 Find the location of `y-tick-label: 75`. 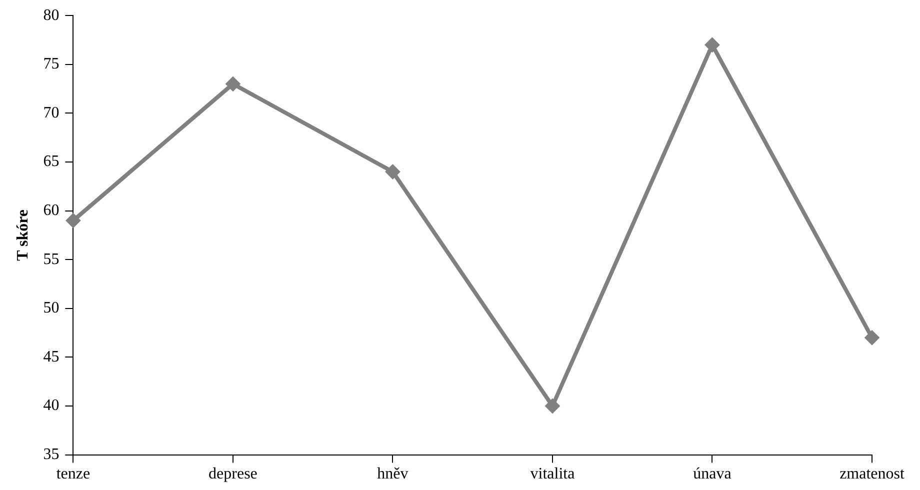

y-tick-label: 75 is located at coordinates (51, 64).